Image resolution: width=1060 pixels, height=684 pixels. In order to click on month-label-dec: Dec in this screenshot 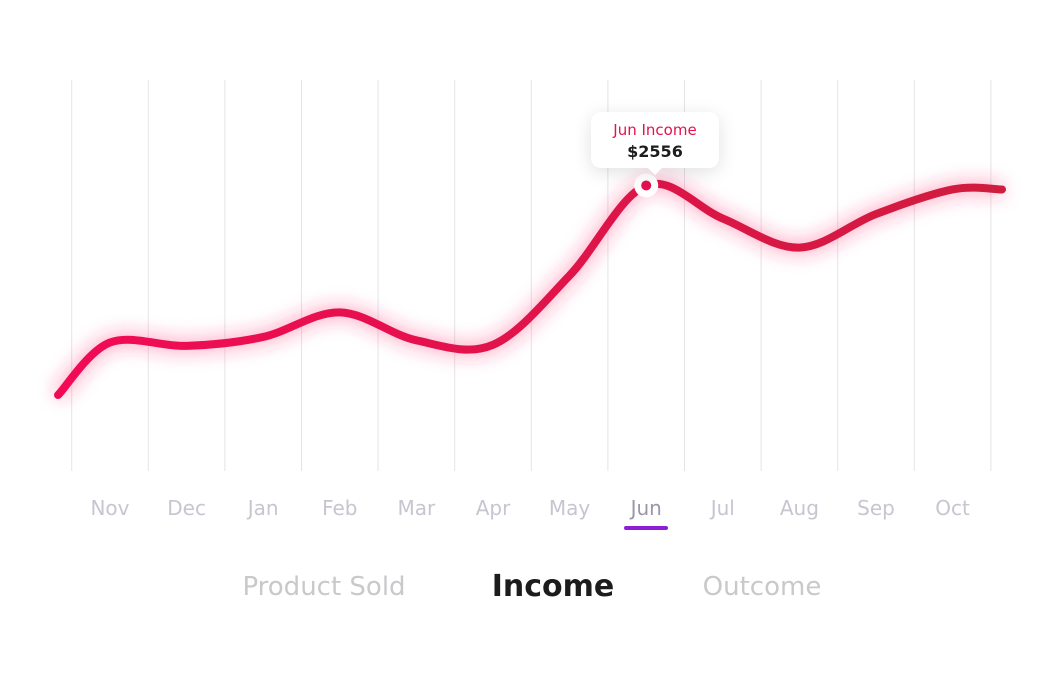, I will do `click(186, 508)`.